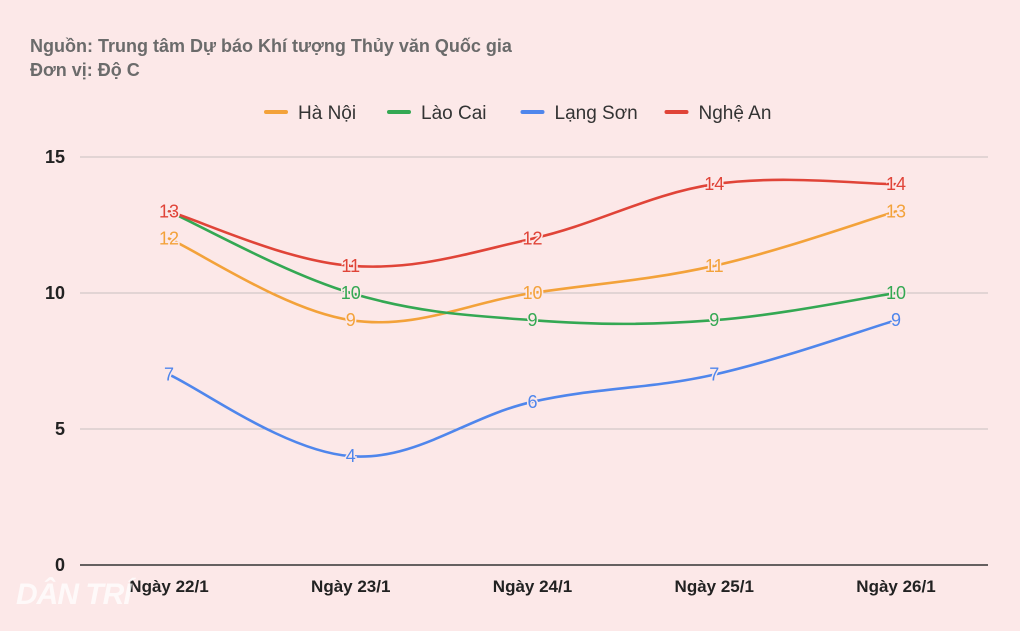 Image resolution: width=1020 pixels, height=631 pixels. What do you see at coordinates (85, 70) in the screenshot?
I see `unit-text: Đơn vị: Độ C` at bounding box center [85, 70].